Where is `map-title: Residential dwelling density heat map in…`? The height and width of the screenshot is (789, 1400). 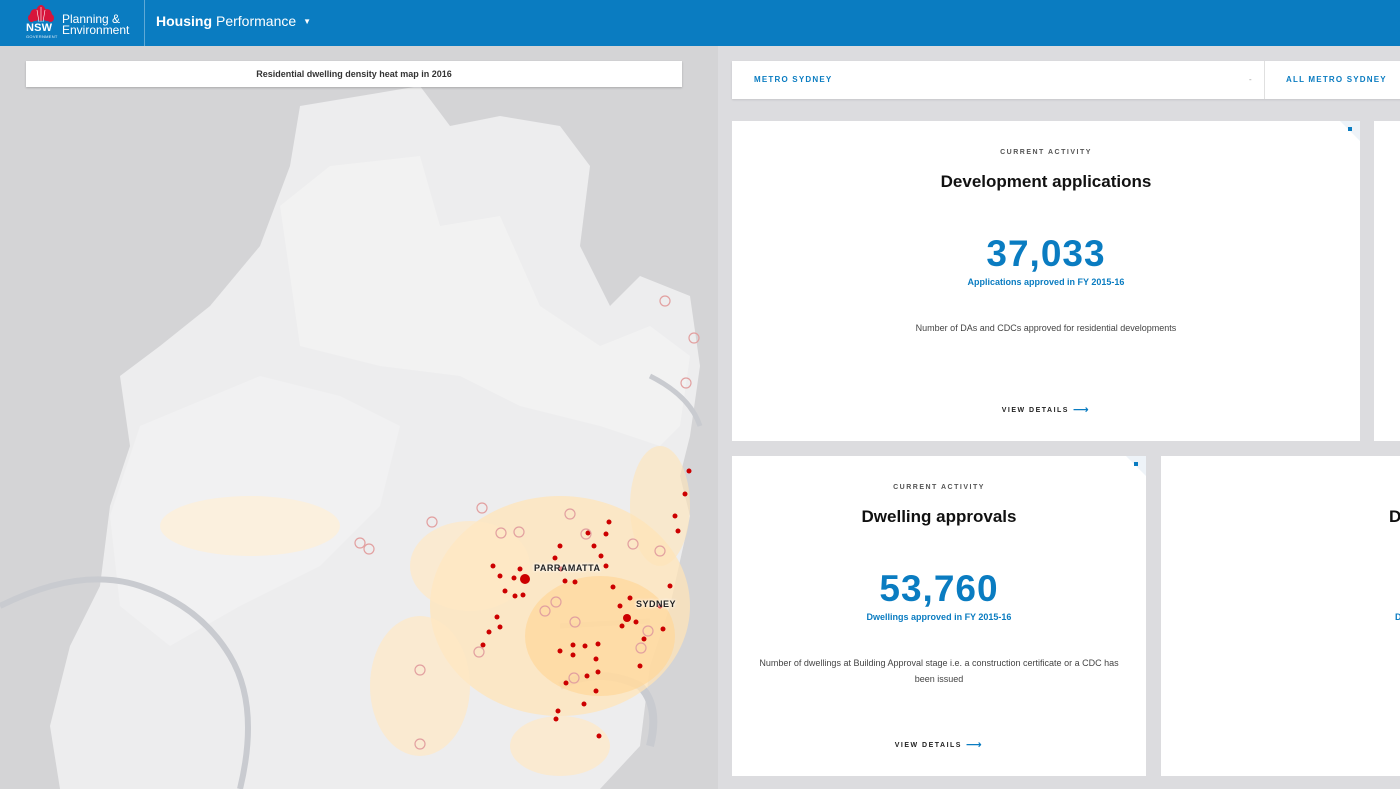 map-title: Residential dwelling density heat map in… is located at coordinates (354, 74).